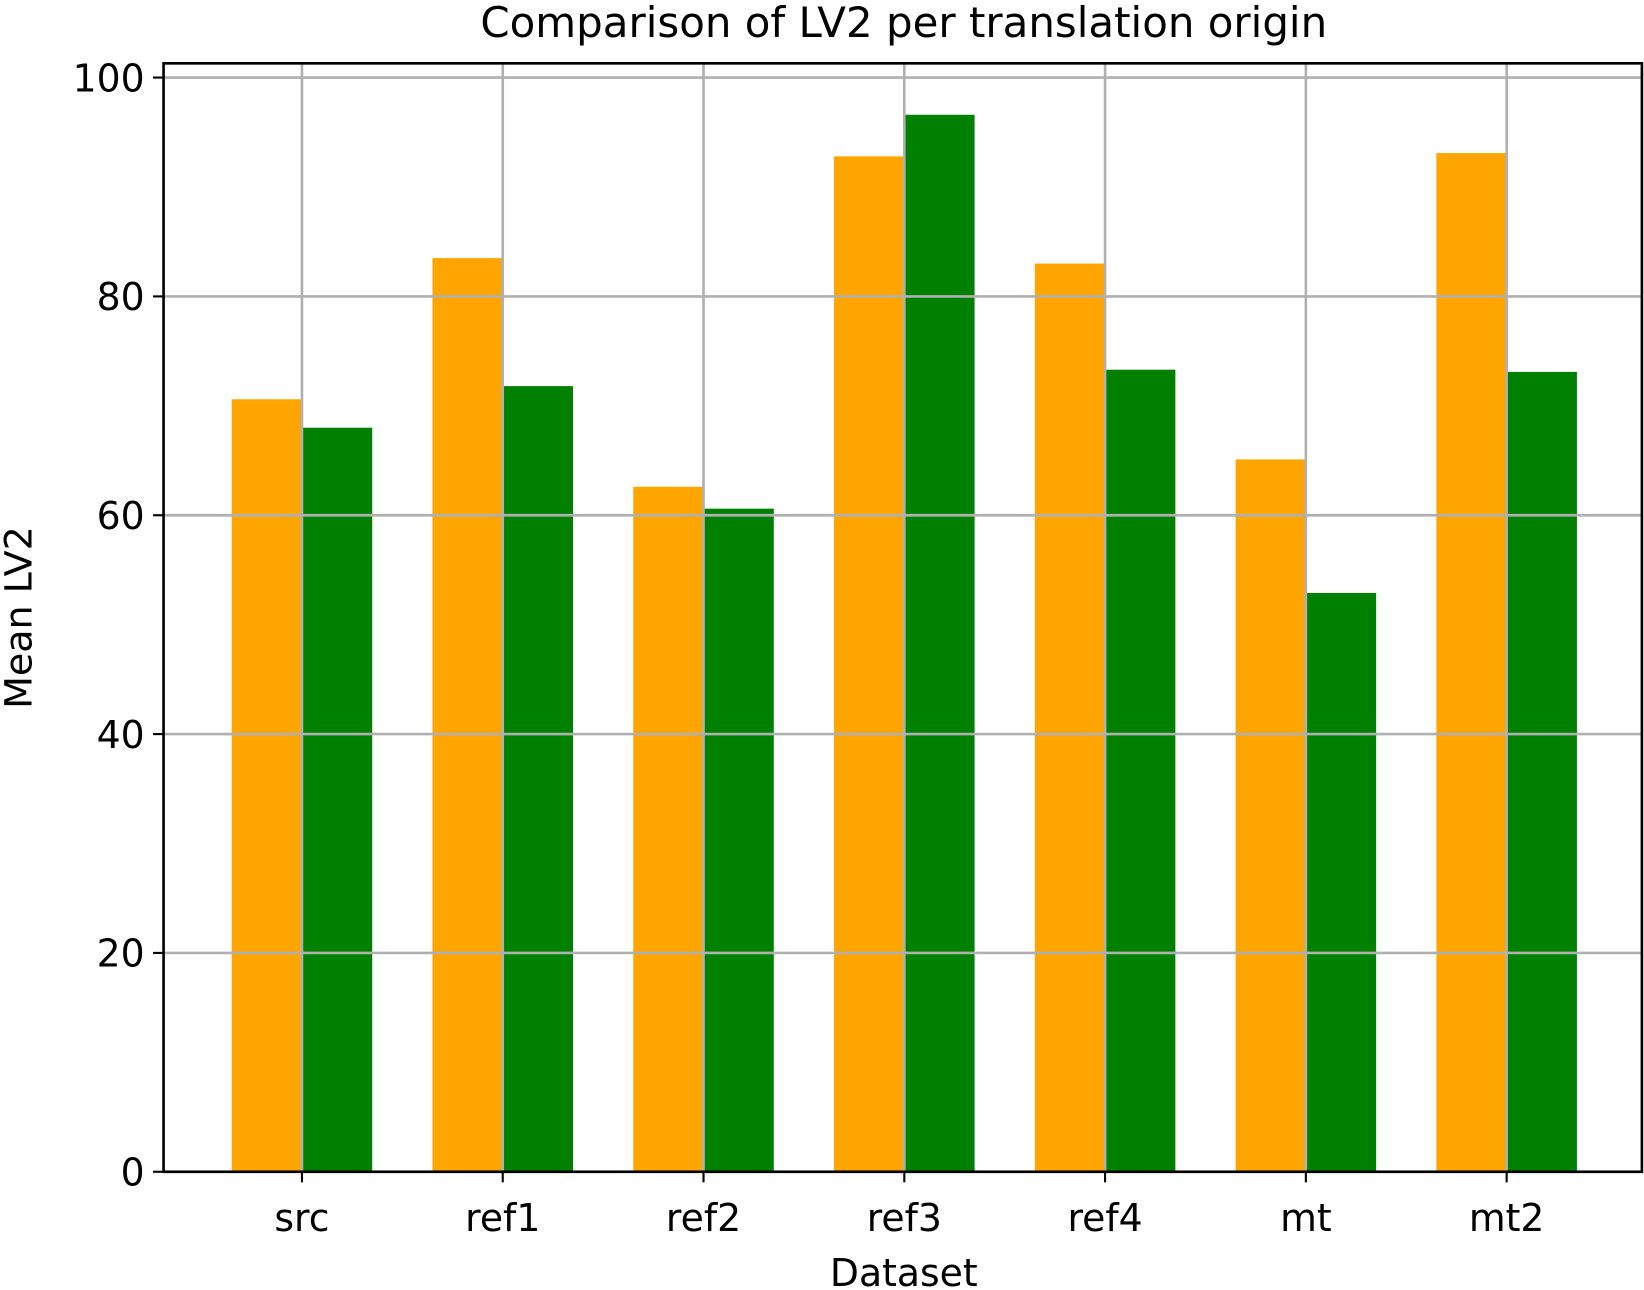  Describe the element at coordinates (904, 1218) in the screenshot. I see `x-tick-label: ref3` at that location.